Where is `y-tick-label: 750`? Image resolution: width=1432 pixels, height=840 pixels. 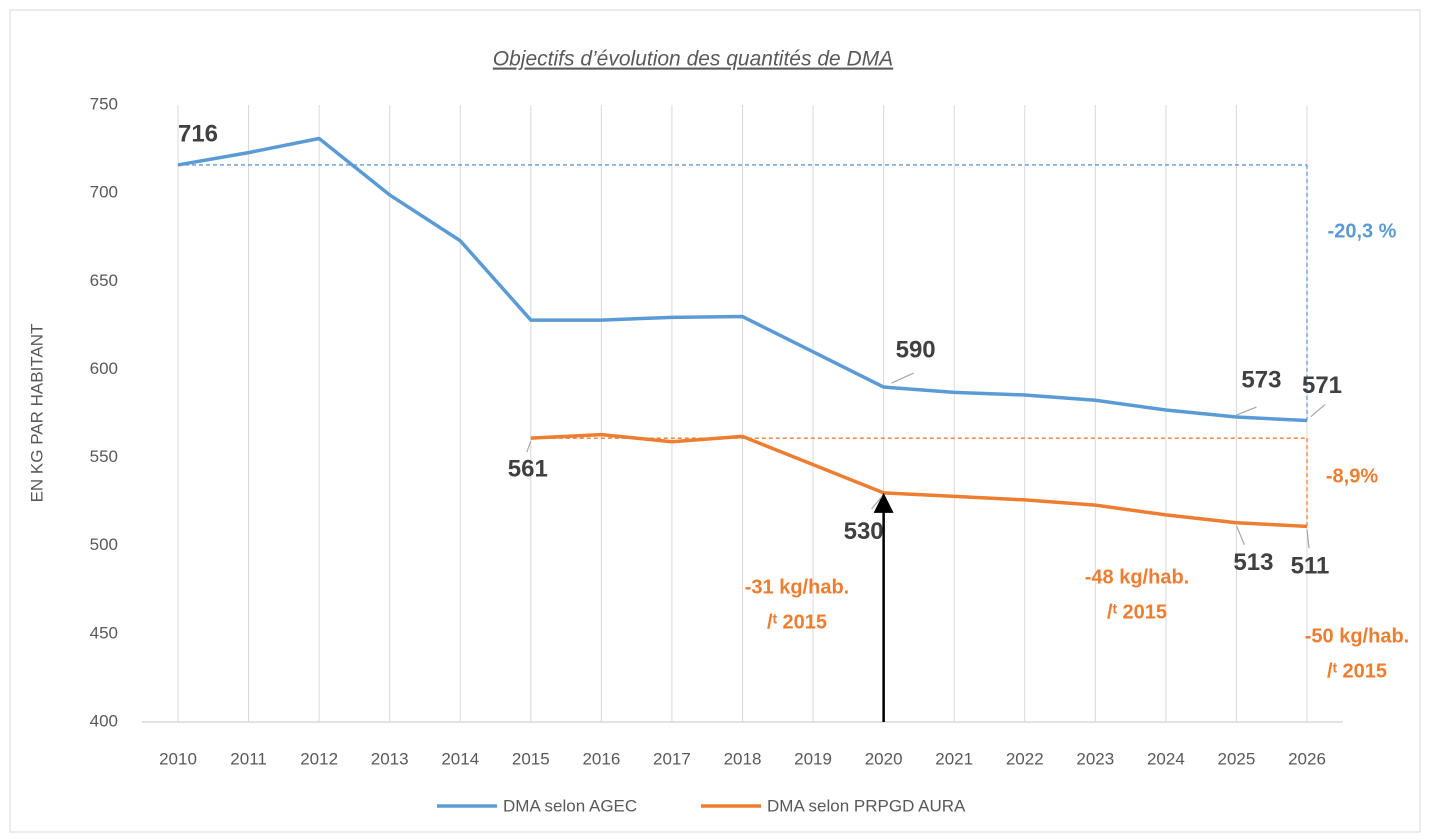 y-tick-label: 750 is located at coordinates (104, 103).